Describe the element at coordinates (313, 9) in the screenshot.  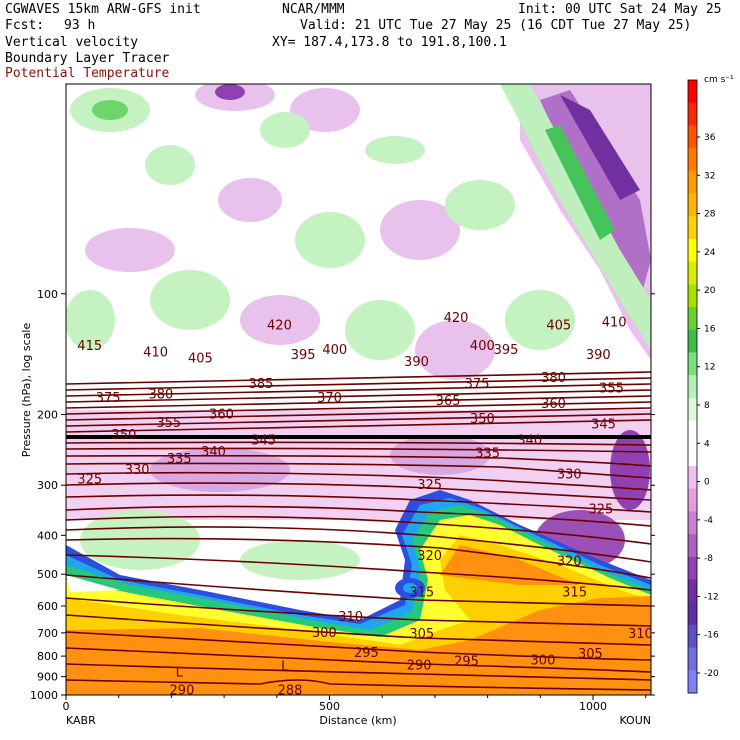
I see `org-label: NCAR/MMM` at that location.